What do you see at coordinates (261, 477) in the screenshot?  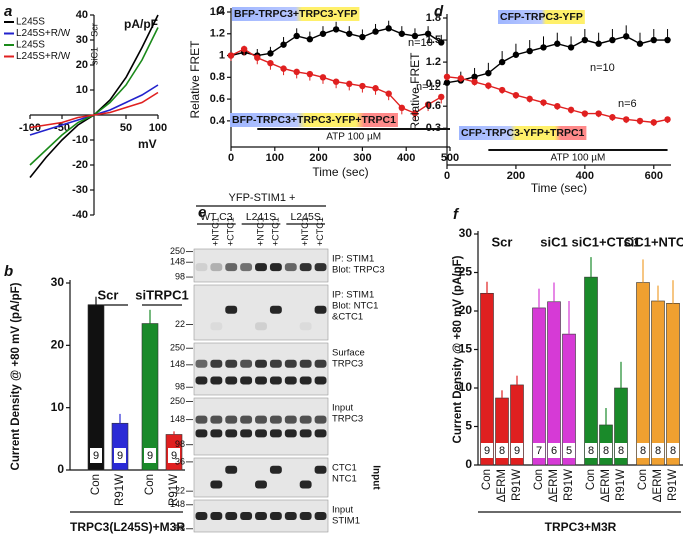 I see `blot-panel` at bounding box center [261, 477].